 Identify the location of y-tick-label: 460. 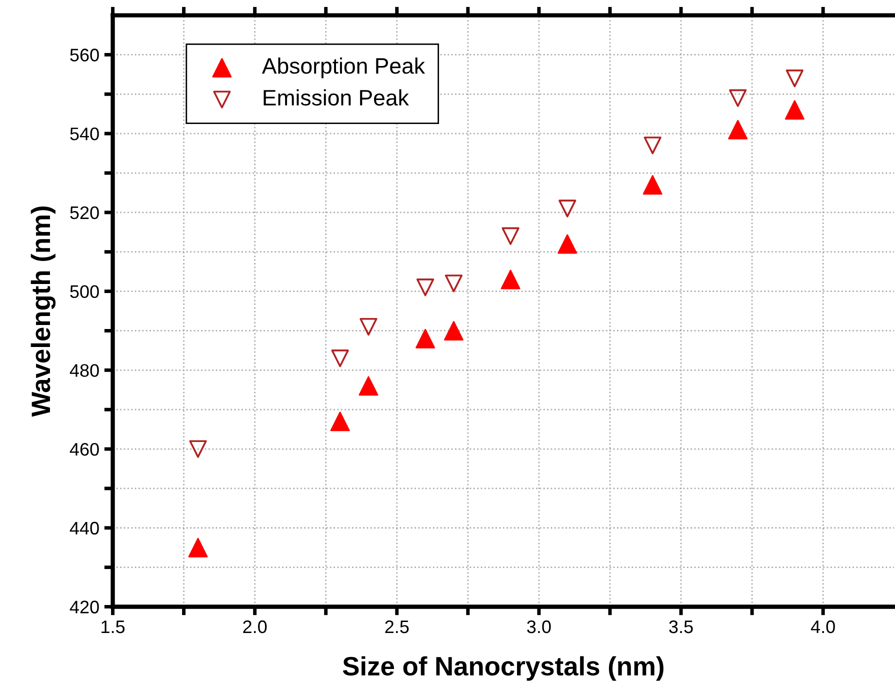
(84, 449).